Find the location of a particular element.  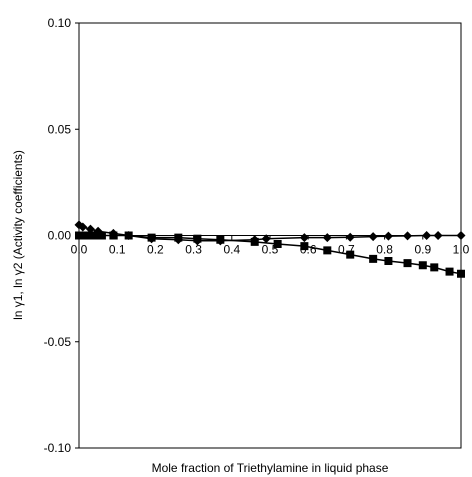

y-tick-label: 0.10 is located at coordinates (60, 23).